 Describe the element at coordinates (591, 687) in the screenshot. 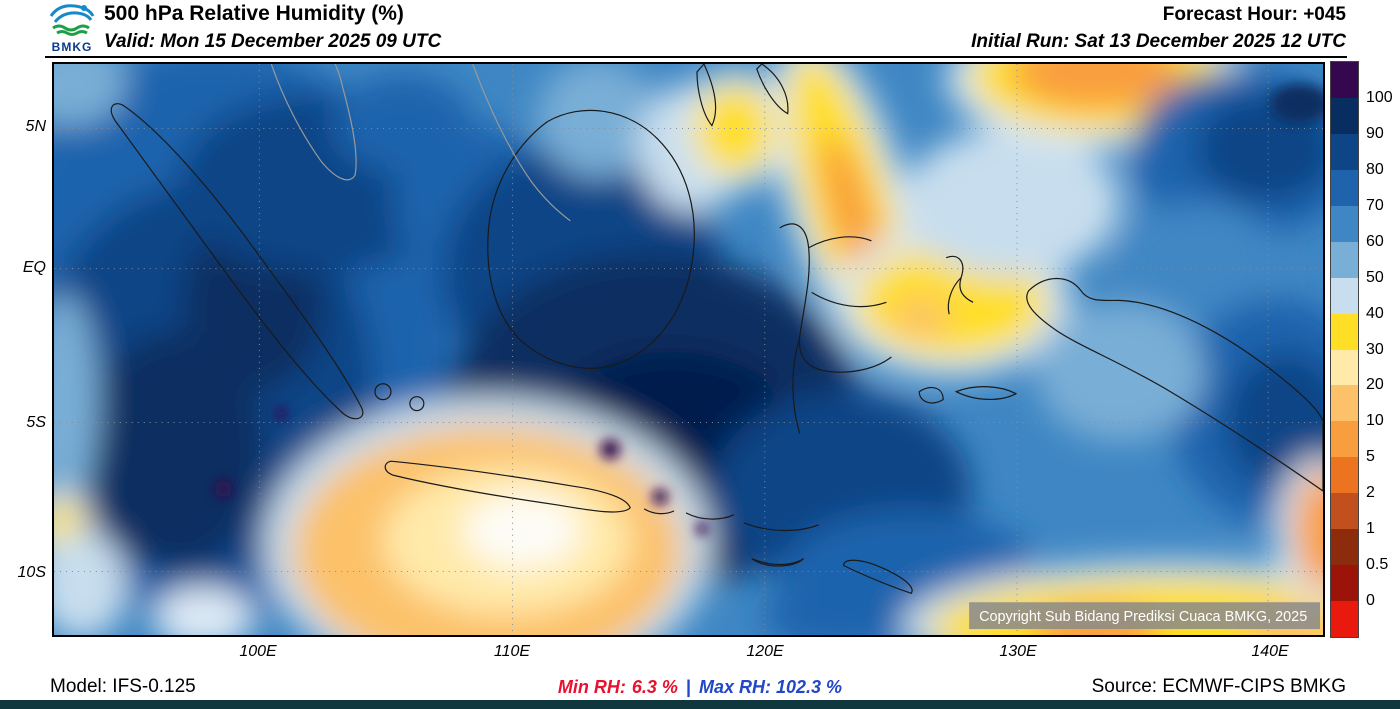

I see `min-rh-label: Min RH:` at that location.